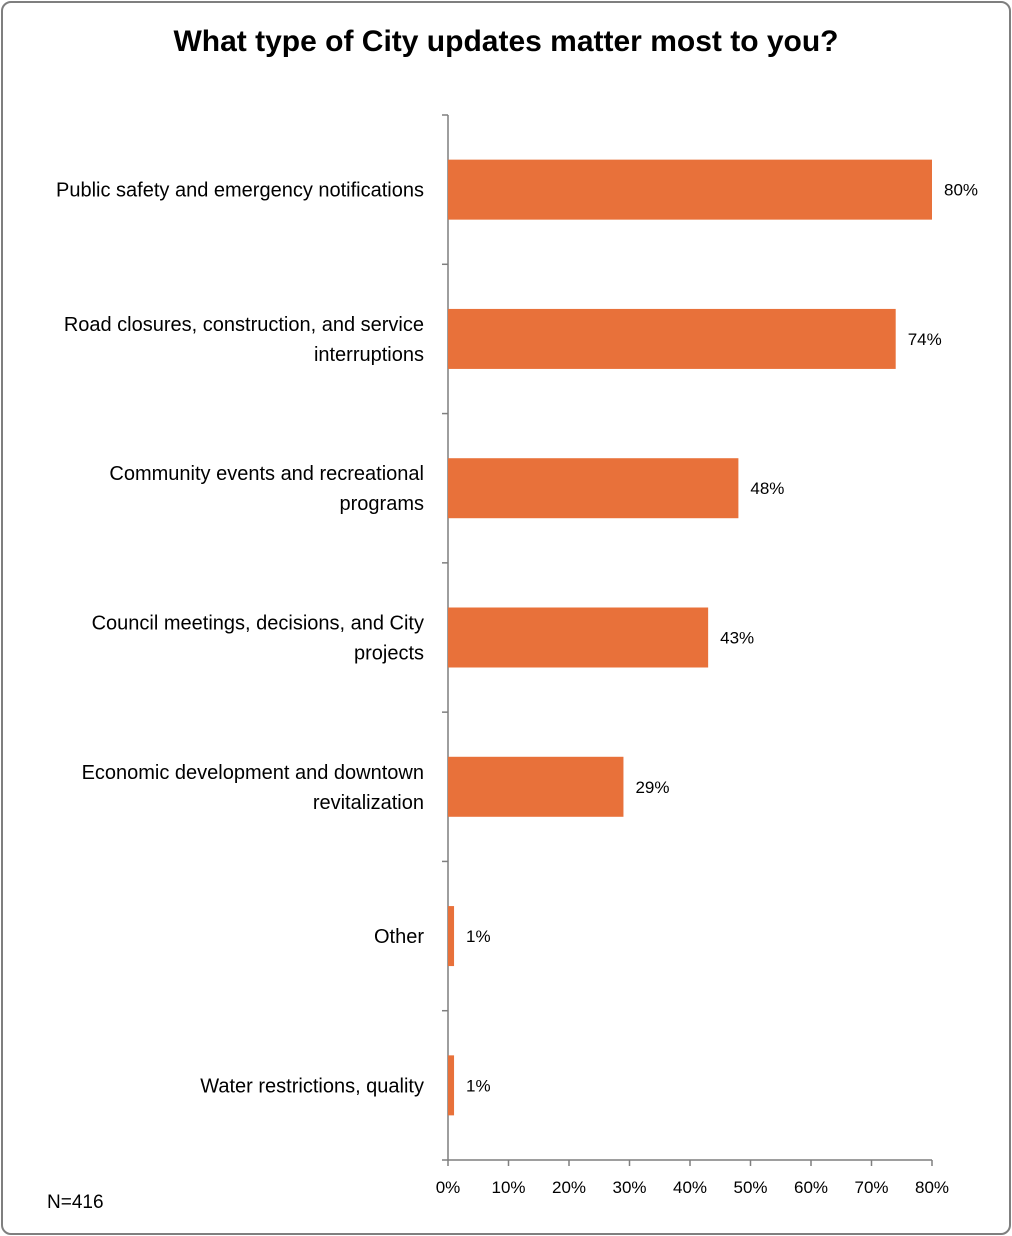 The image size is (1012, 1236). Describe the element at coordinates (75, 1202) in the screenshot. I see `sample-size-note: N=416` at that location.